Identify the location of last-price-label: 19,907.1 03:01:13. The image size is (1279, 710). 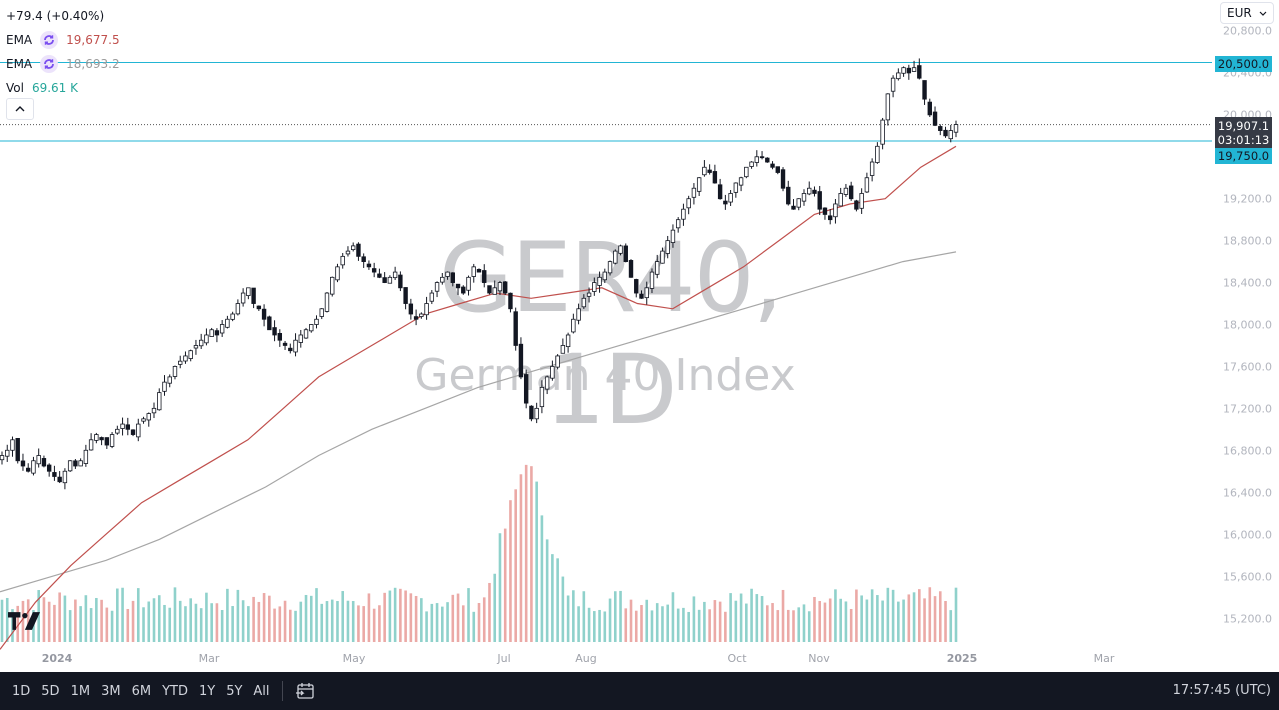
(1243, 133).